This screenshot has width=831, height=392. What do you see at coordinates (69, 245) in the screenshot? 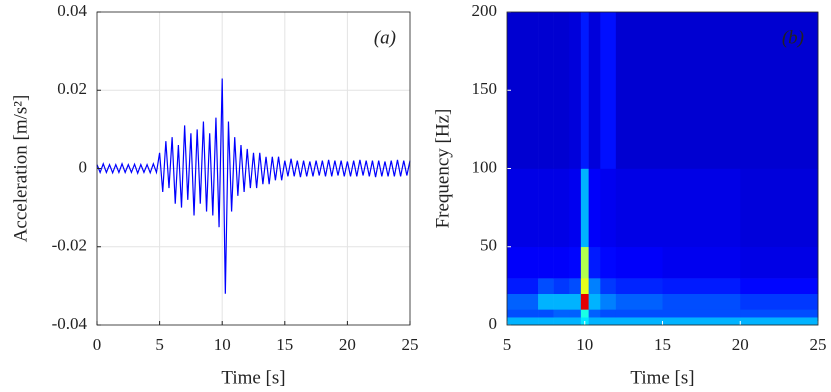
I see `y-tick-label: -0.02` at bounding box center [69, 245].